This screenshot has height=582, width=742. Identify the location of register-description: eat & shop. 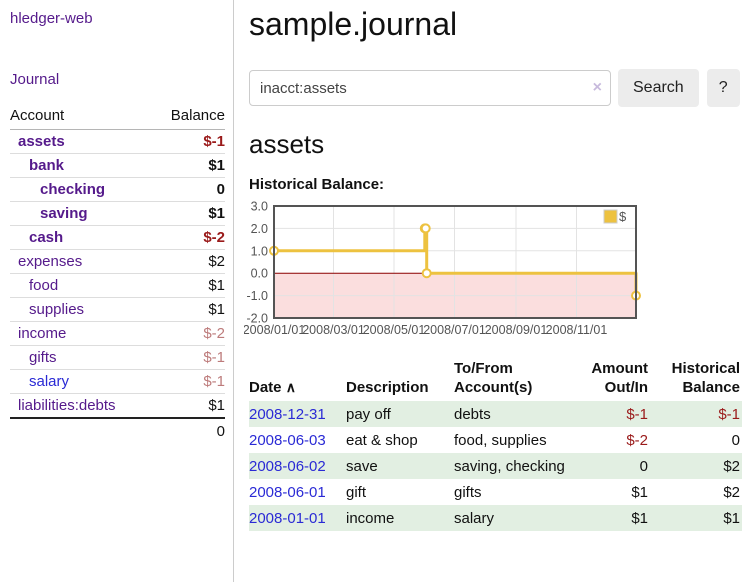
(382, 440).